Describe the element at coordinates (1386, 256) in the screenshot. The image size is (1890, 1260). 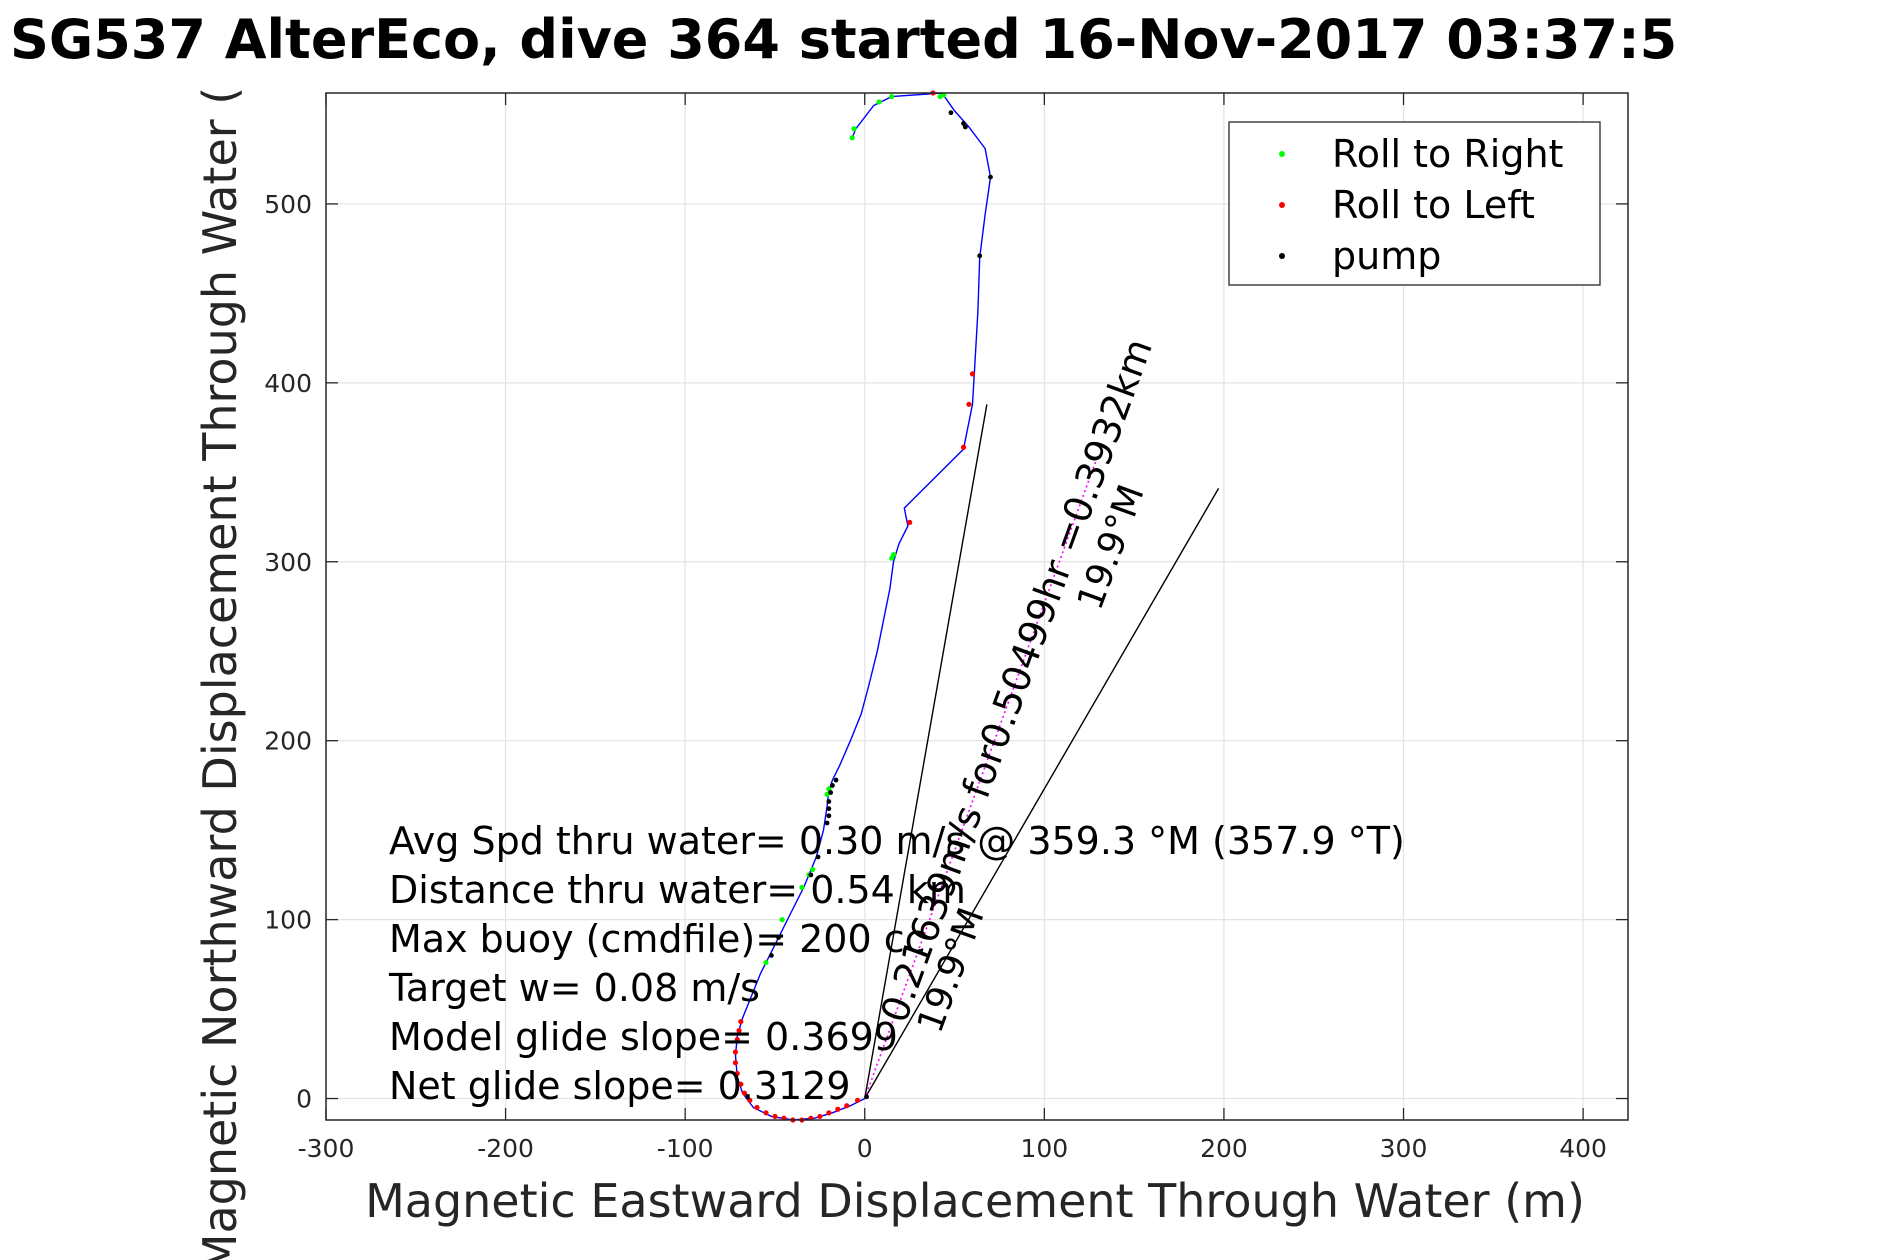
I see `legend-label: pump` at that location.